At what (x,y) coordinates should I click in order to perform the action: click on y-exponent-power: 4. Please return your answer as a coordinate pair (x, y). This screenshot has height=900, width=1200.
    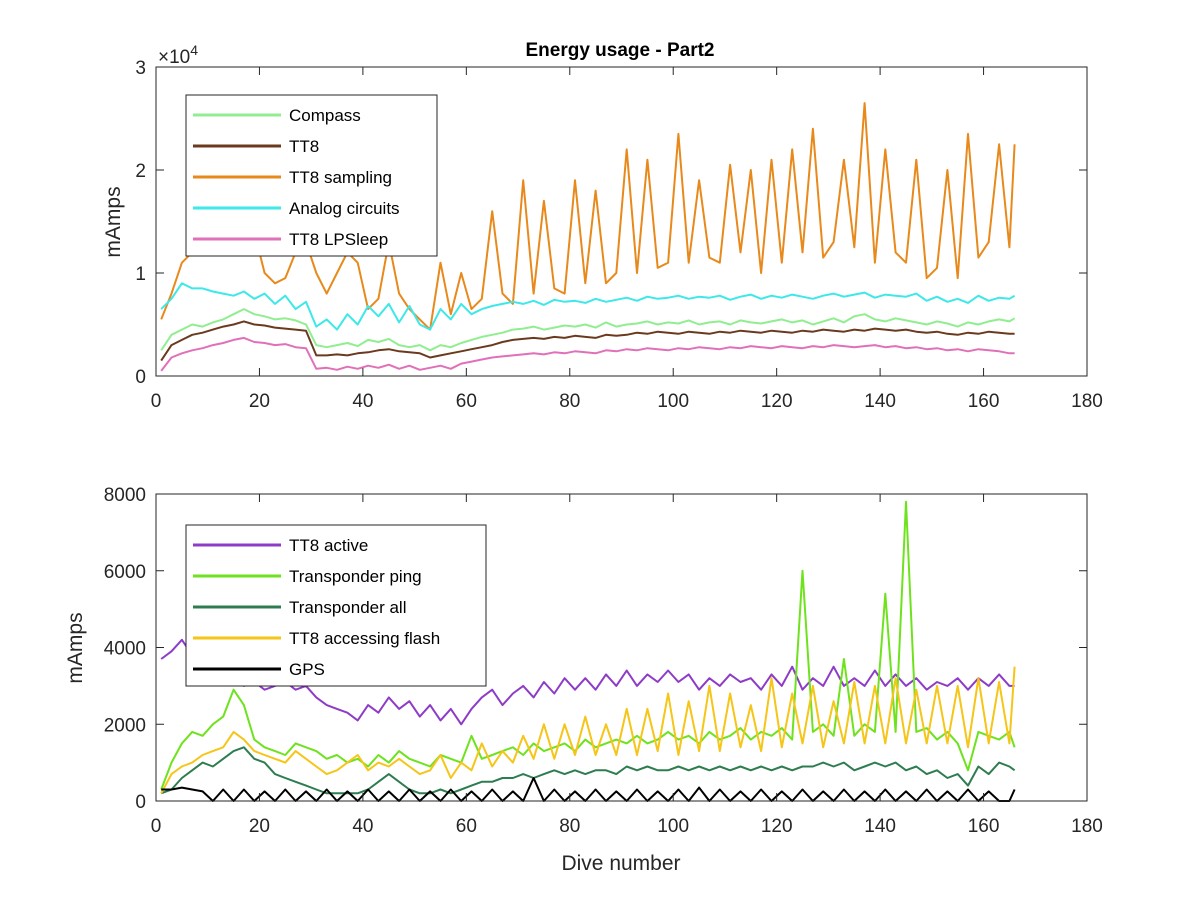
    Looking at the image, I should click on (194, 50).